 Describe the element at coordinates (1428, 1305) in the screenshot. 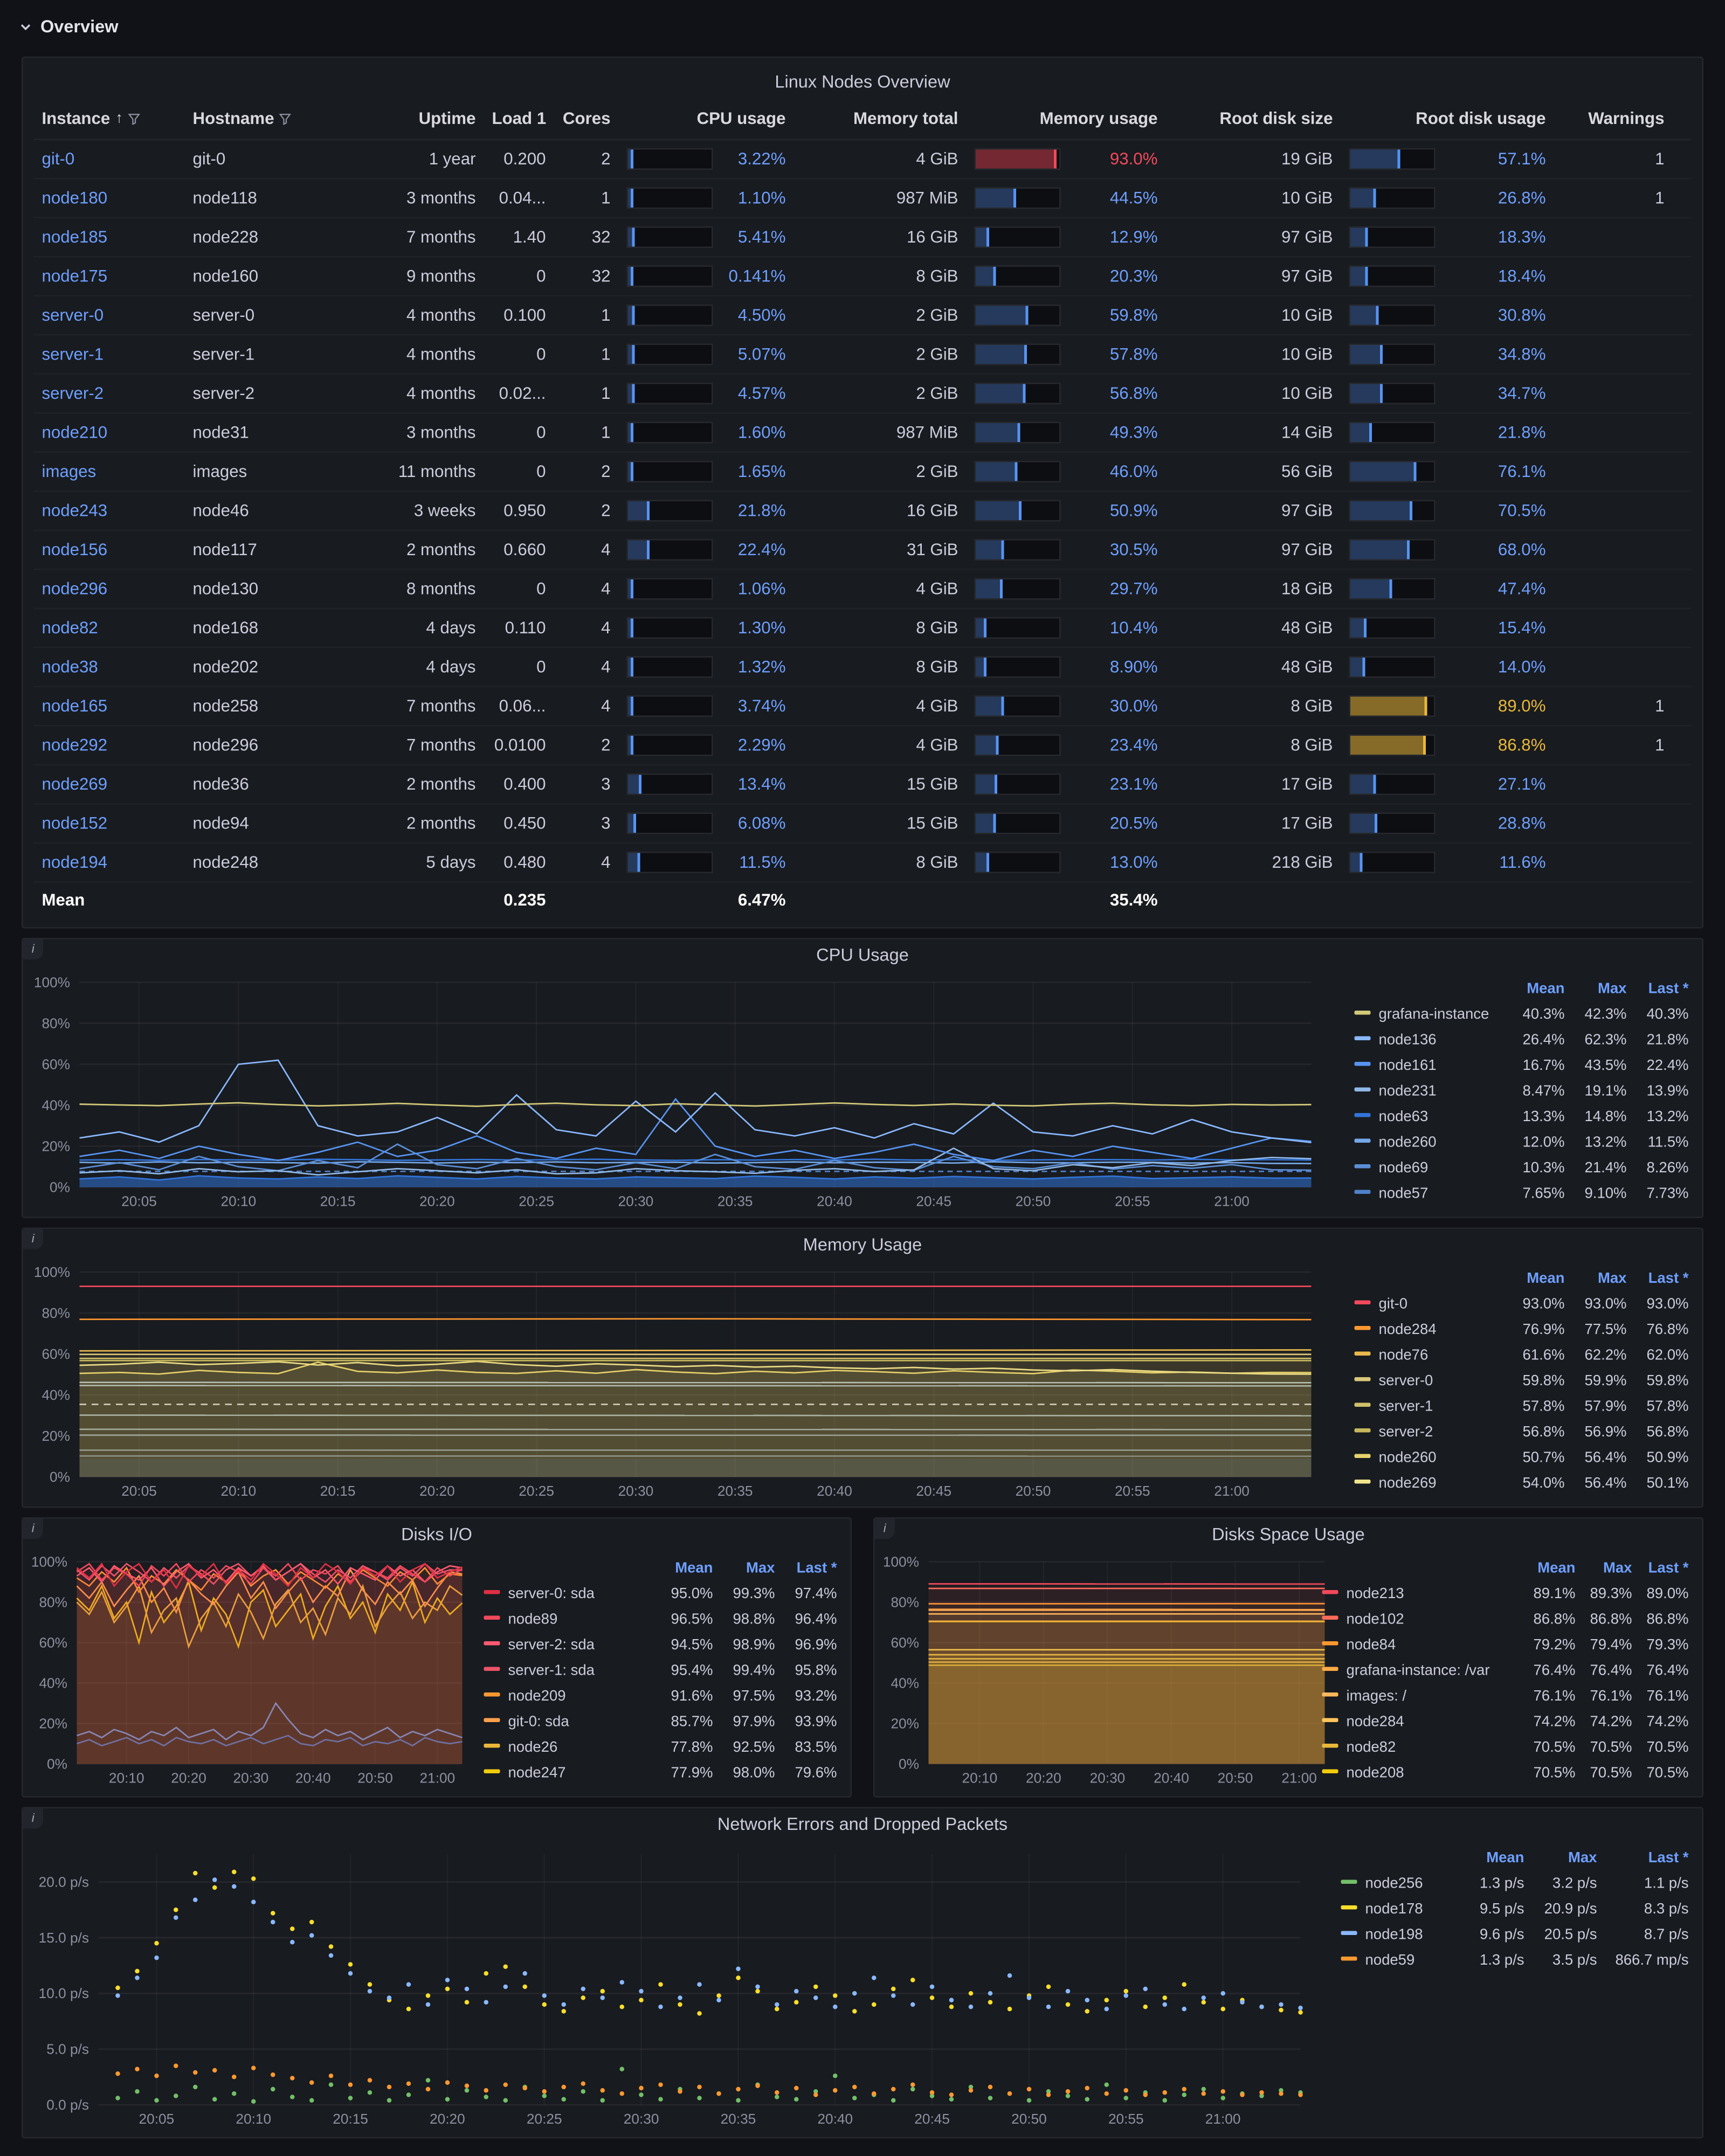

I see `legend-series-toggle: git-0` at that location.